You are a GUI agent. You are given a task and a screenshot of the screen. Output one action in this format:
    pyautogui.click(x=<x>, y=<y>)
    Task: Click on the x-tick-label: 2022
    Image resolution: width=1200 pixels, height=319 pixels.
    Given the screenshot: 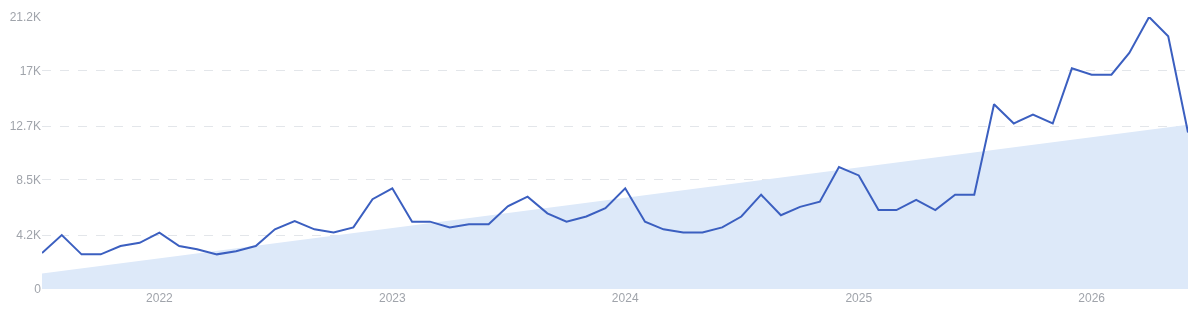 What is the action you would take?
    pyautogui.click(x=160, y=298)
    